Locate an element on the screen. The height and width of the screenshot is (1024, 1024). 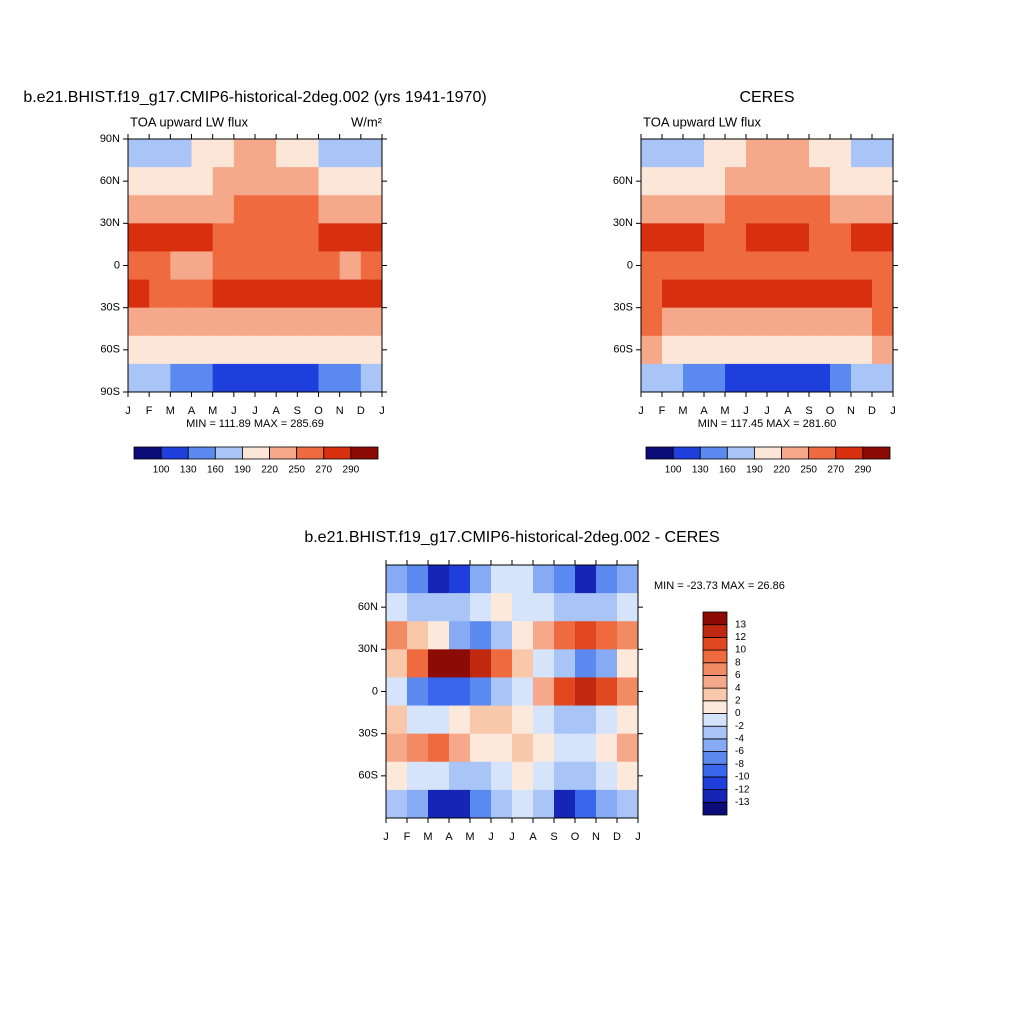
y-tick-label: 60N is located at coordinates (368, 607).